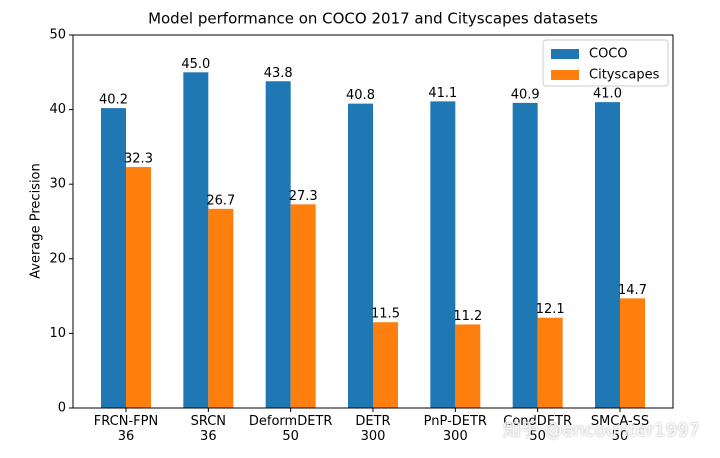  I want to click on value-label: 26.7, so click(220, 200).